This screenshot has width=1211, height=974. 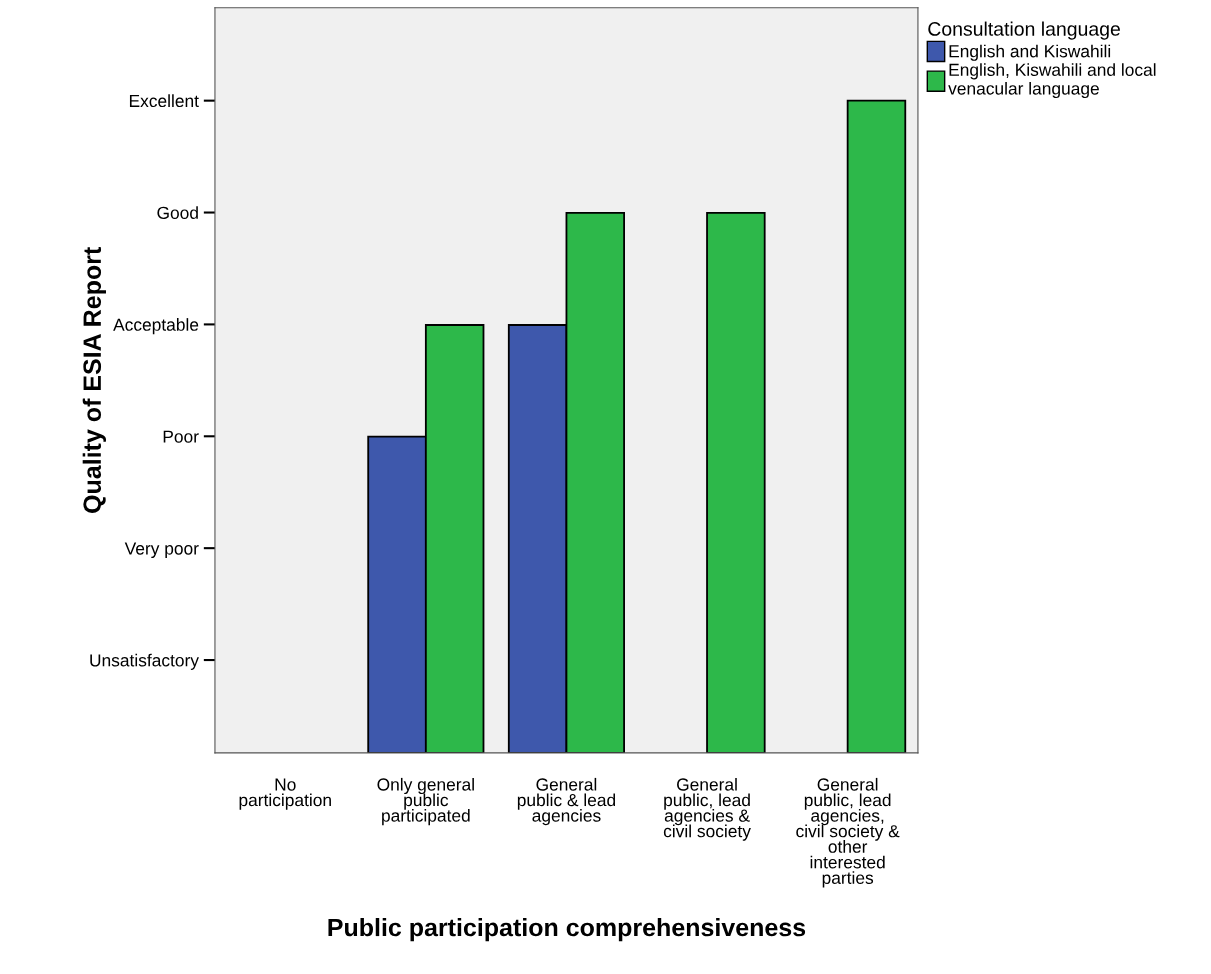 I want to click on text: Excellent, so click(x=164, y=101).